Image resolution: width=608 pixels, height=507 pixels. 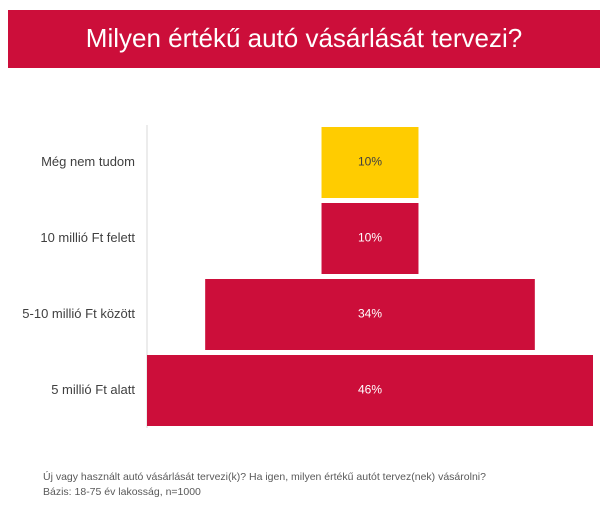 I want to click on title-banner, so click(x=304, y=39).